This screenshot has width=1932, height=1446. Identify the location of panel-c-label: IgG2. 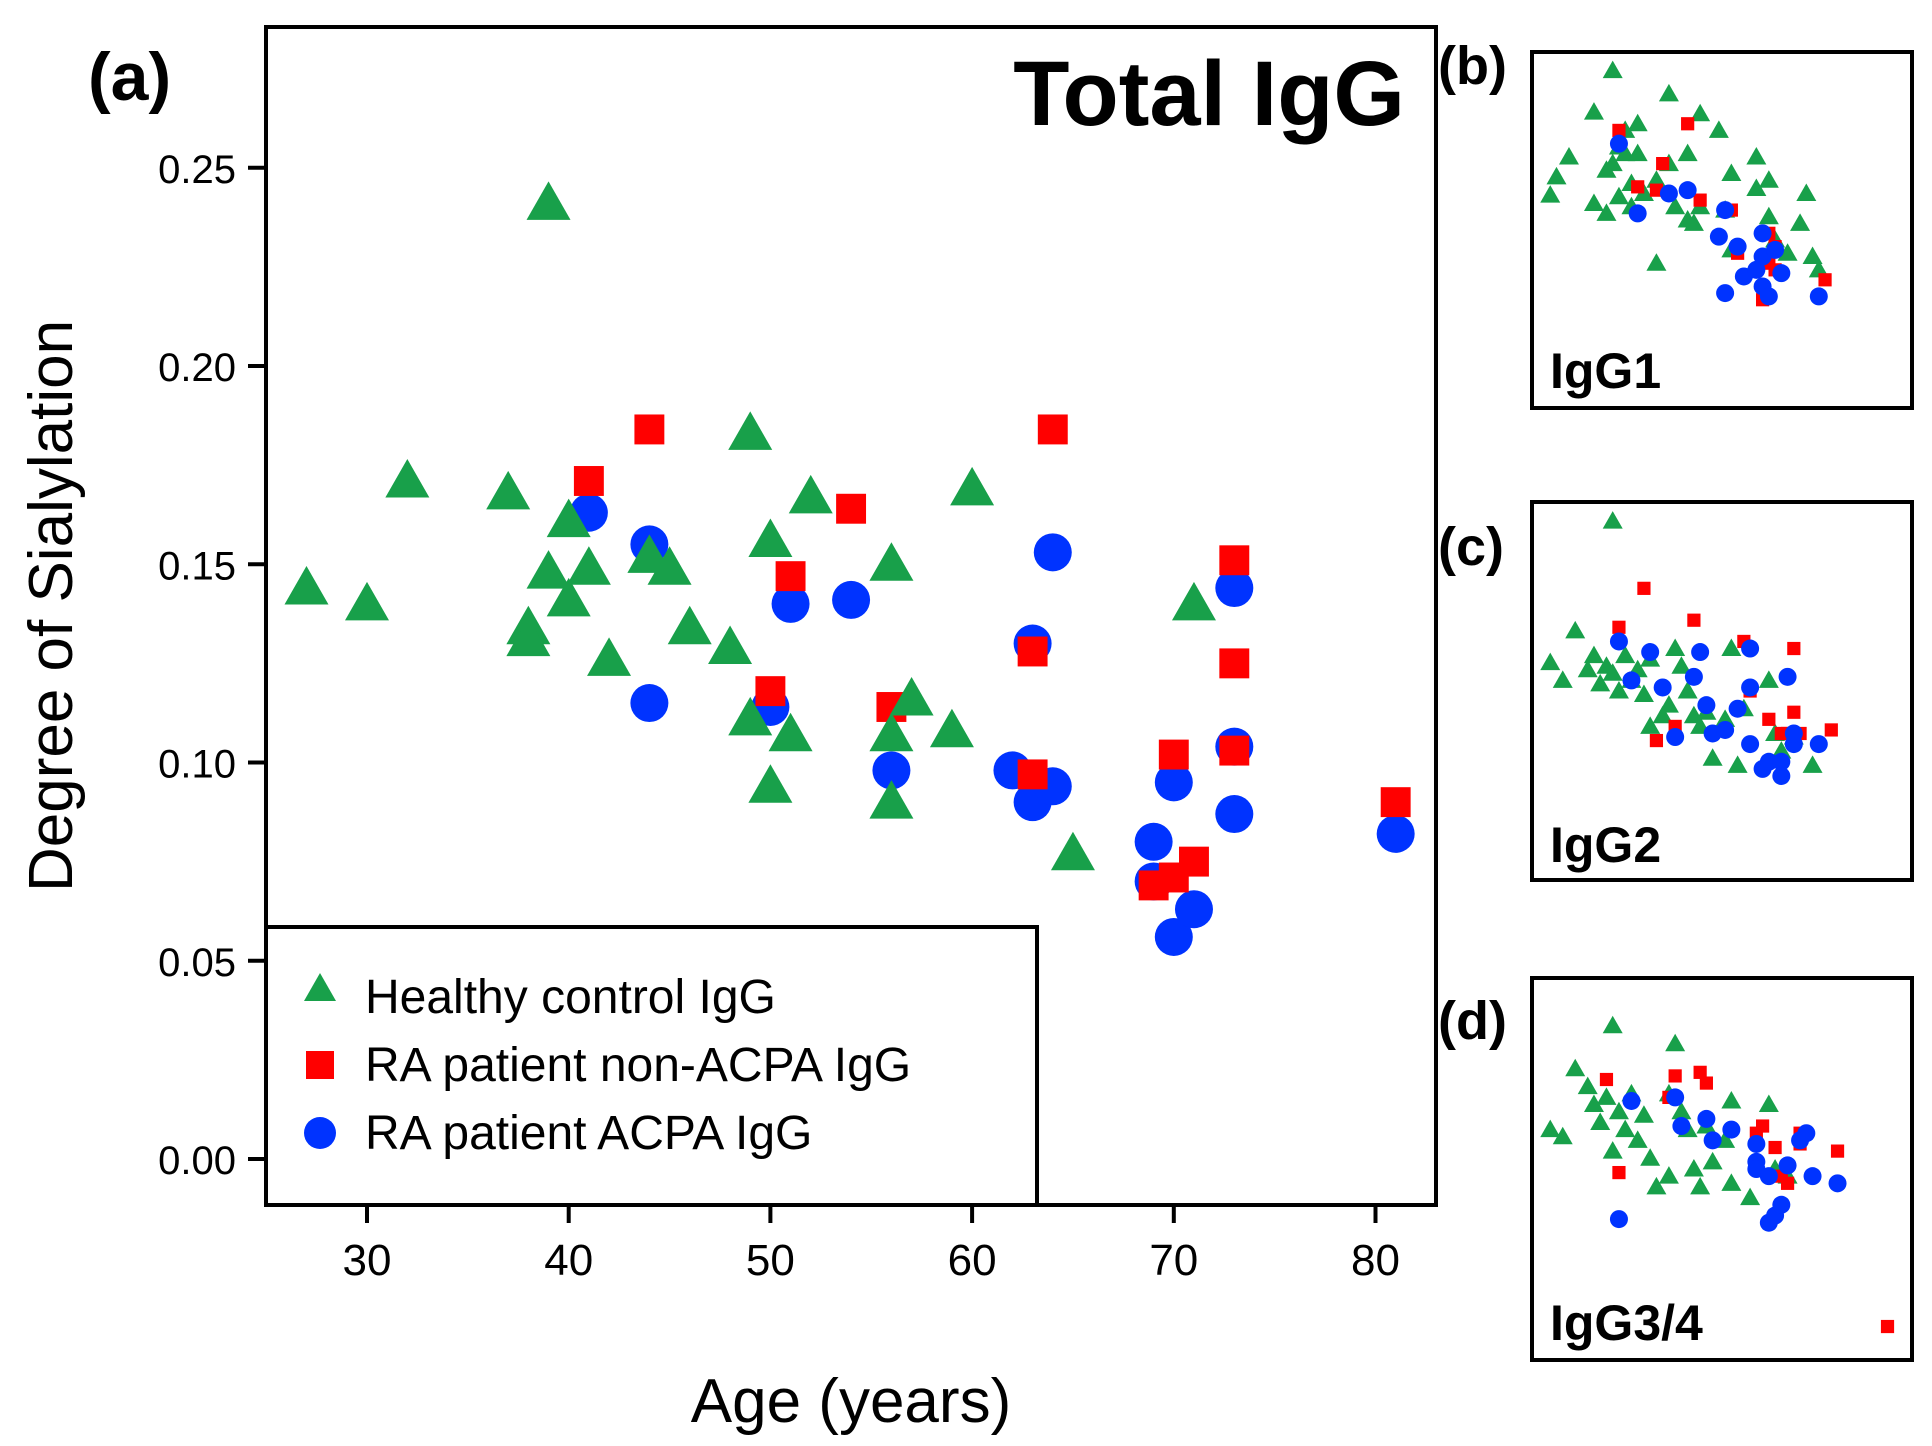
(1605, 845).